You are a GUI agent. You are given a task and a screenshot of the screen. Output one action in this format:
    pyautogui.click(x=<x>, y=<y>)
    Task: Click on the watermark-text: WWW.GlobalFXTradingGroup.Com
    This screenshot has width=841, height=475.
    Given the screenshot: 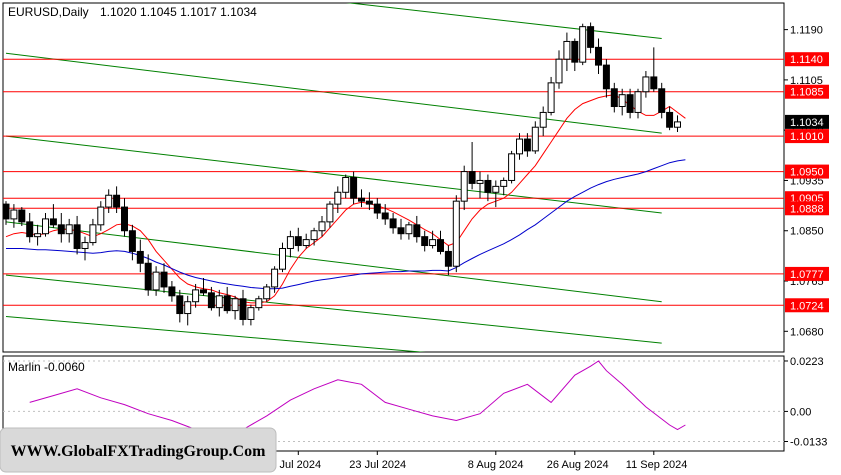 What is the action you would take?
    pyautogui.click(x=139, y=451)
    